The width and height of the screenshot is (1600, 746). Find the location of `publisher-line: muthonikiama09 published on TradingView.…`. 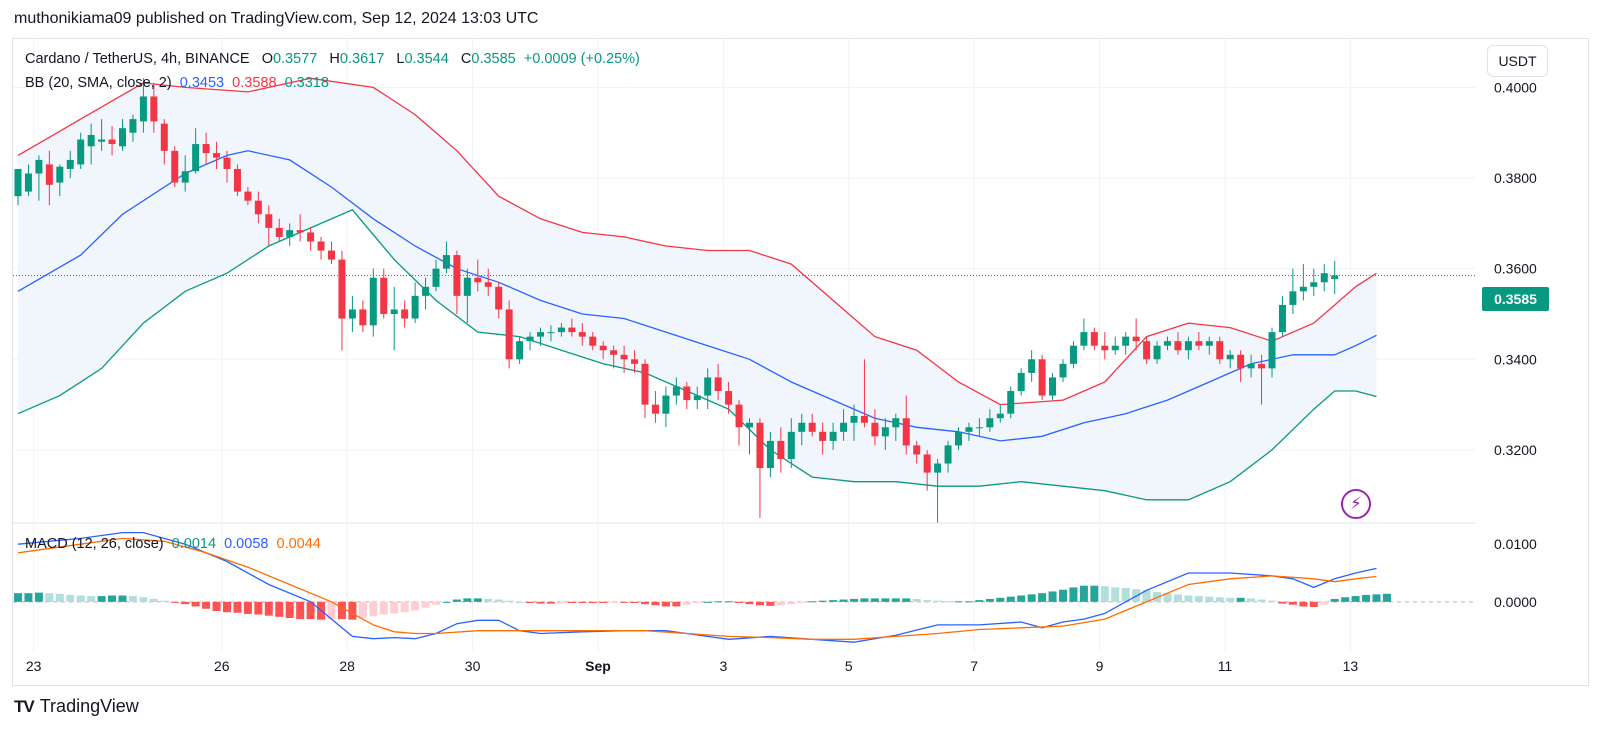

publisher-line: muthonikiama09 published on TradingView.… is located at coordinates (276, 18).